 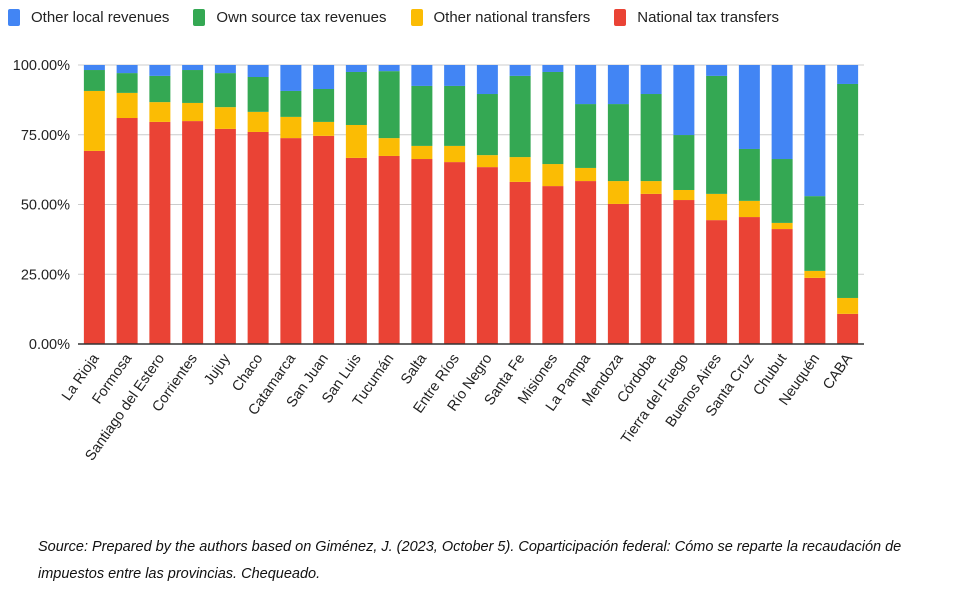 I want to click on y-tick-label: 100.00%, so click(x=41, y=66).